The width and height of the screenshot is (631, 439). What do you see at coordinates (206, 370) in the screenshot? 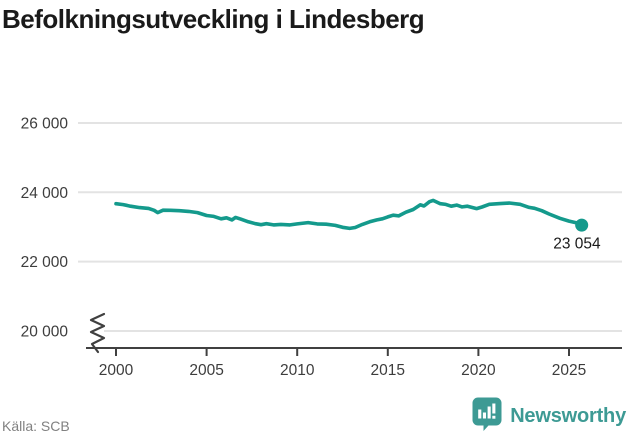
I see `x-tick-label: 2005` at bounding box center [206, 370].